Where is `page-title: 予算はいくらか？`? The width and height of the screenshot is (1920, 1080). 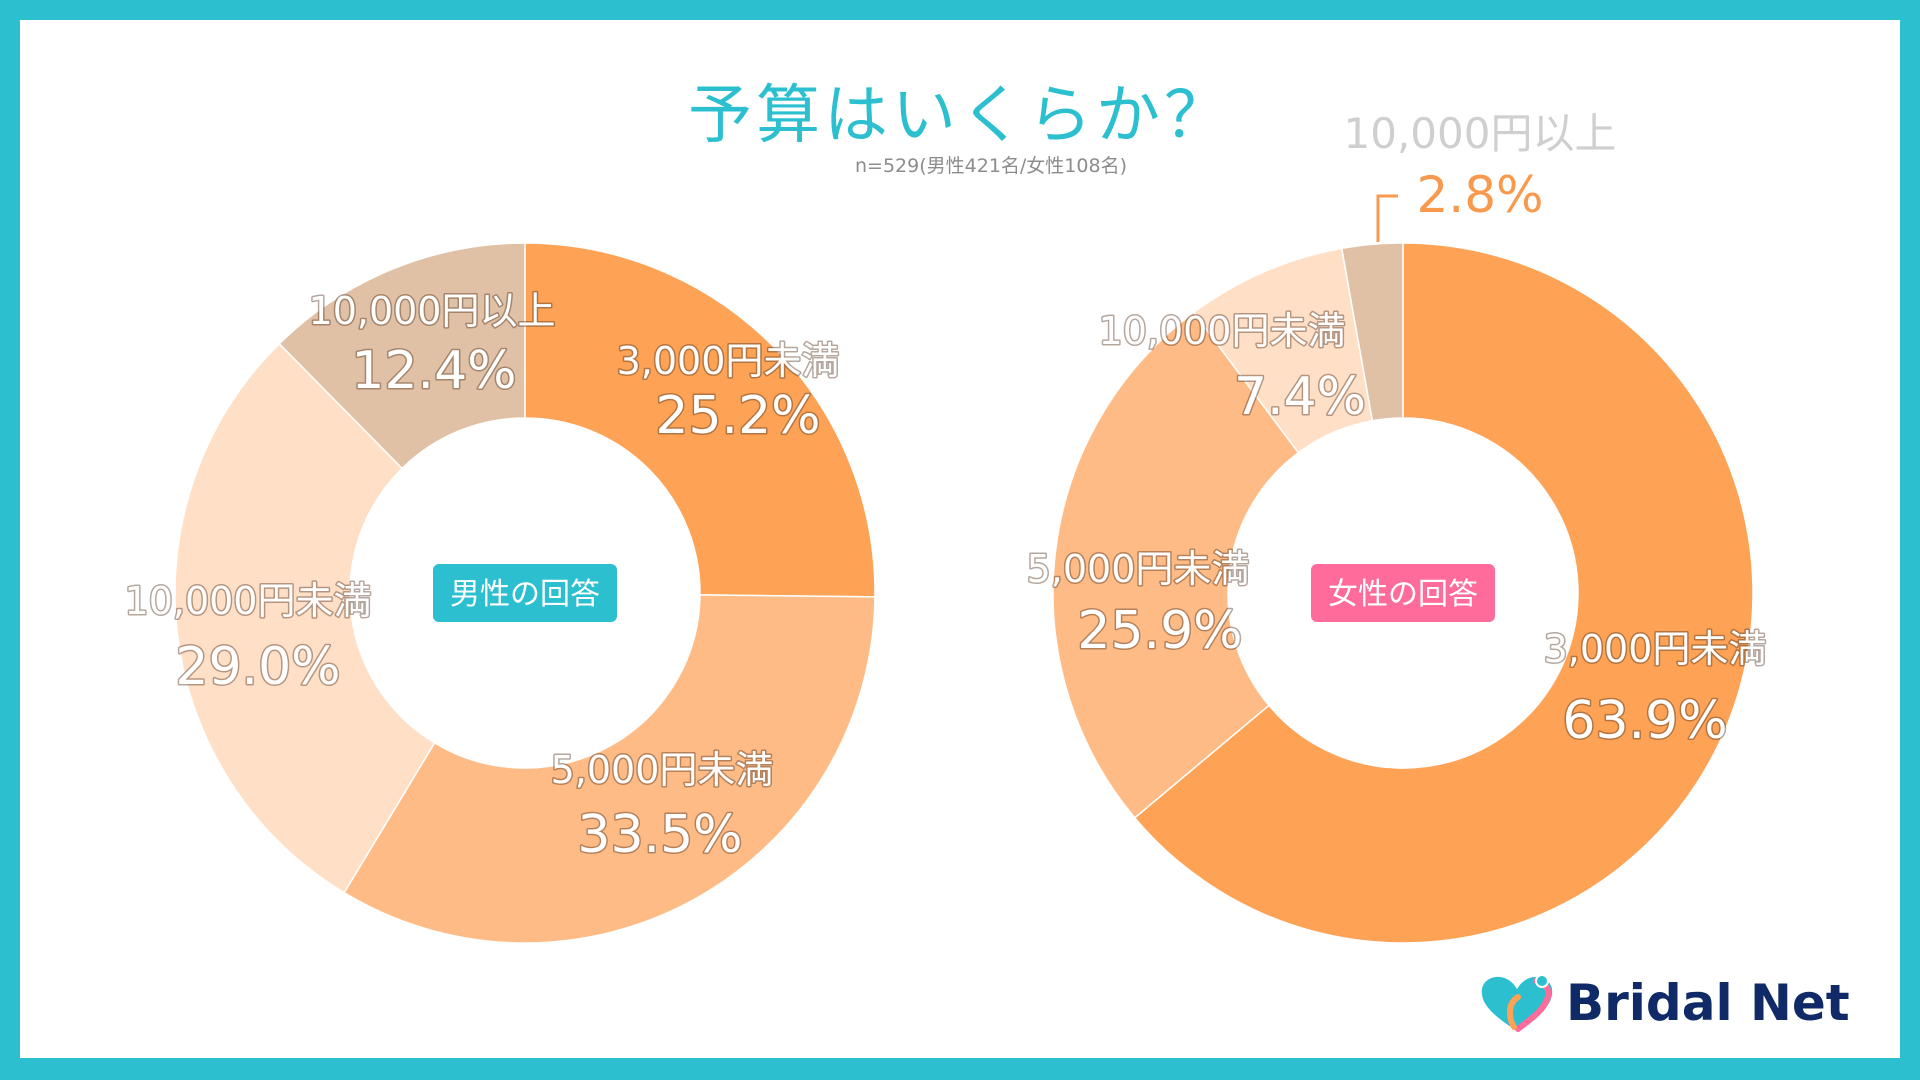
page-title: 予算はいくらか？ is located at coordinates (960, 116).